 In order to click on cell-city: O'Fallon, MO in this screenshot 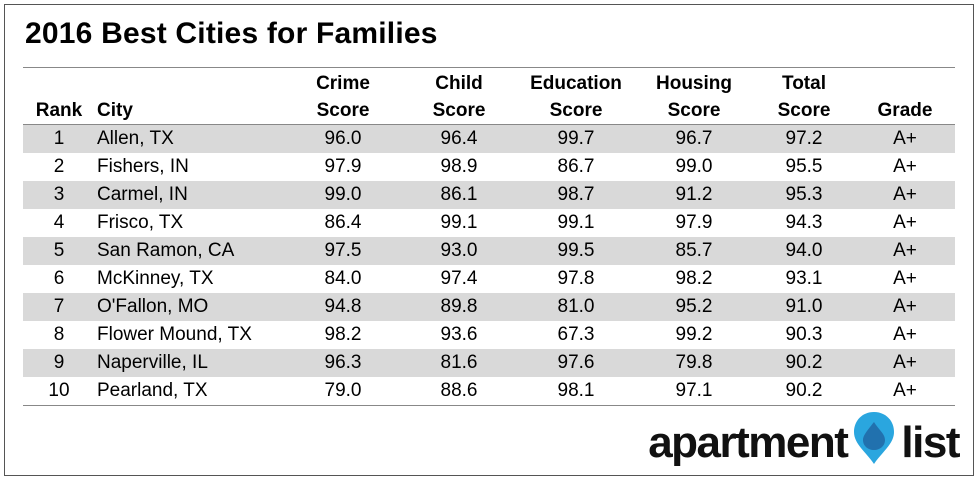, I will do `click(190, 307)`.